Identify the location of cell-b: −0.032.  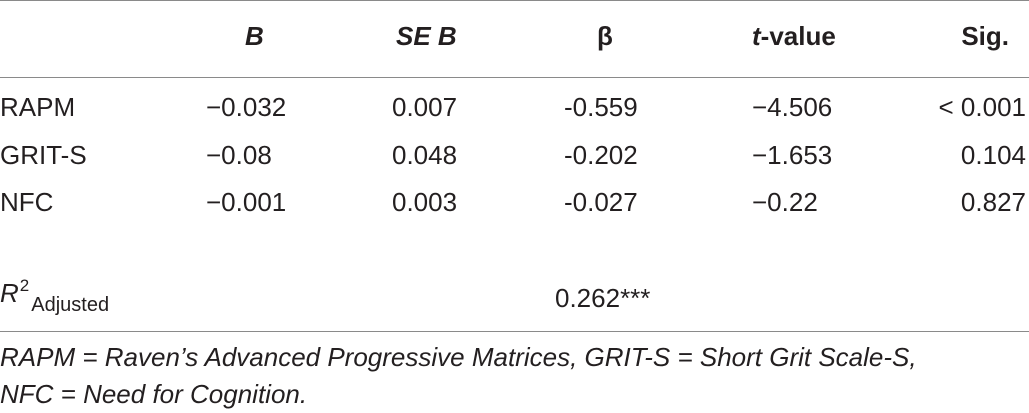
(246, 107).